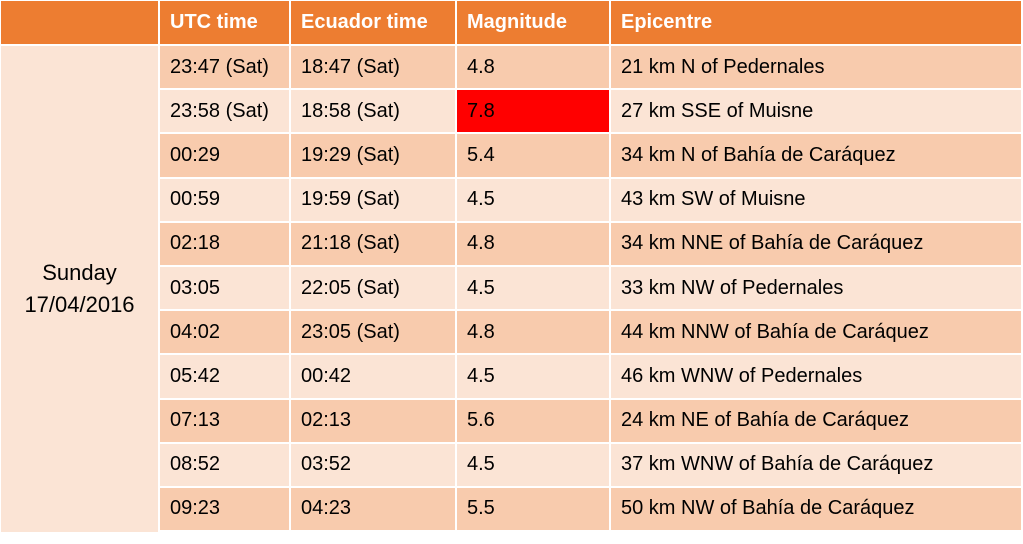 The height and width of the screenshot is (544, 1023). What do you see at coordinates (225, 333) in the screenshot?
I see `utc-cell: 04:02` at bounding box center [225, 333].